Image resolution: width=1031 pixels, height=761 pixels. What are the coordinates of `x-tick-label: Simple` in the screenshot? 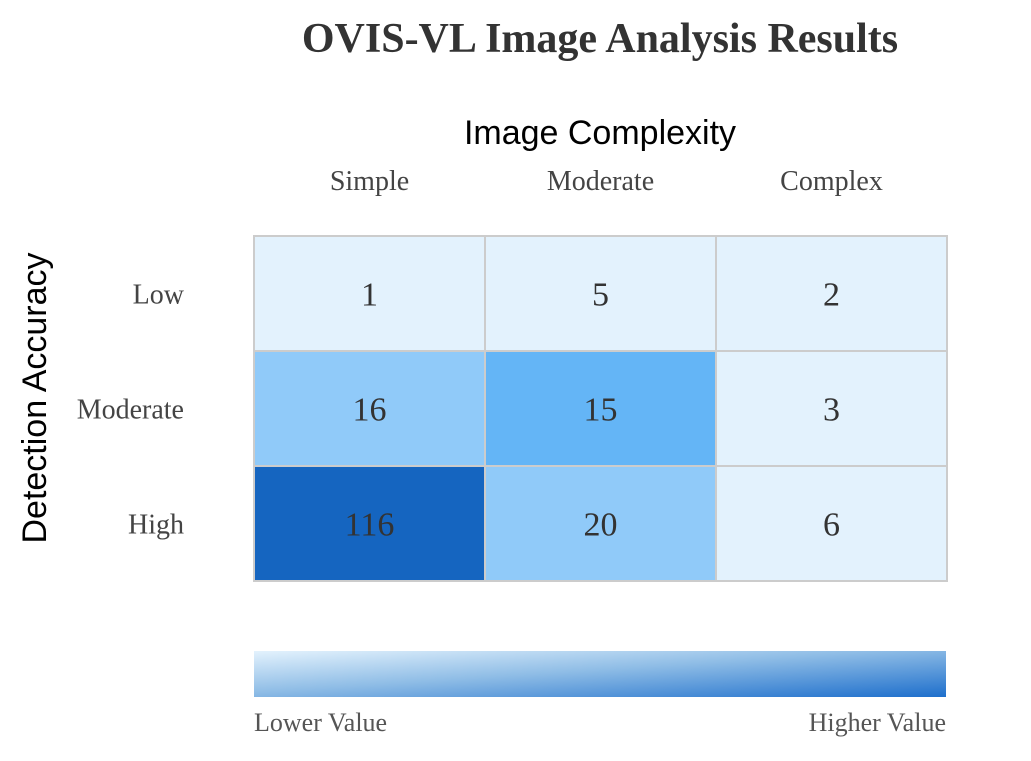 It's located at (369, 181).